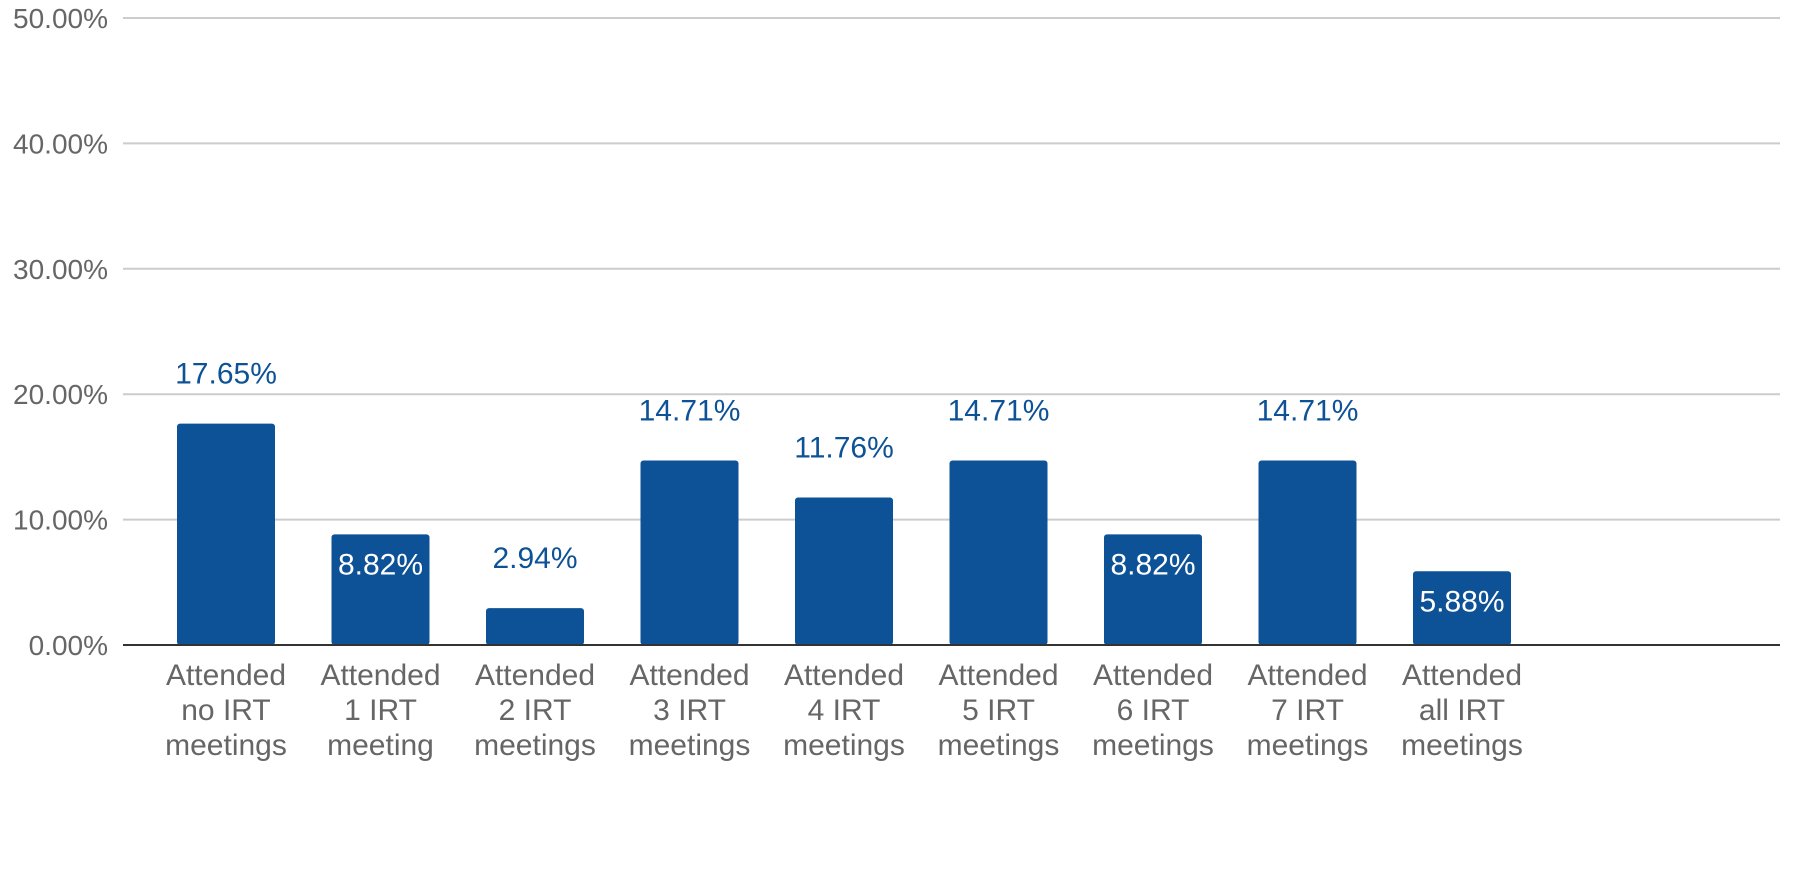 The image size is (1807, 872). What do you see at coordinates (60, 394) in the screenshot?
I see `y-tick-label: 20.00%` at bounding box center [60, 394].